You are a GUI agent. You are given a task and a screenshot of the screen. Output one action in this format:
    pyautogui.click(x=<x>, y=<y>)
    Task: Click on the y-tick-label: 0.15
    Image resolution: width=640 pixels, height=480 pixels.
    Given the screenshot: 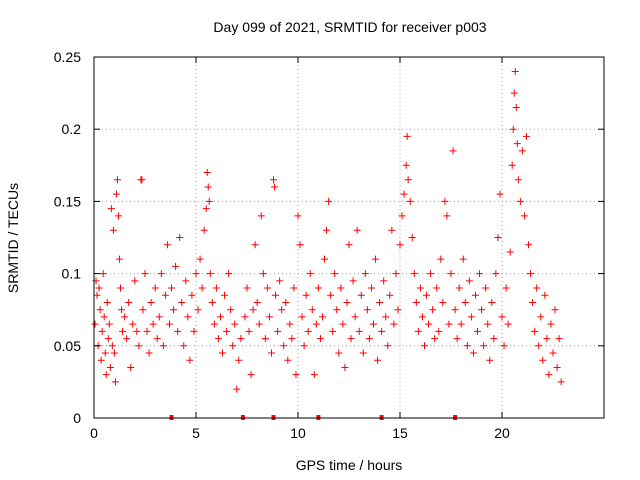 What is the action you would take?
    pyautogui.click(x=67, y=201)
    